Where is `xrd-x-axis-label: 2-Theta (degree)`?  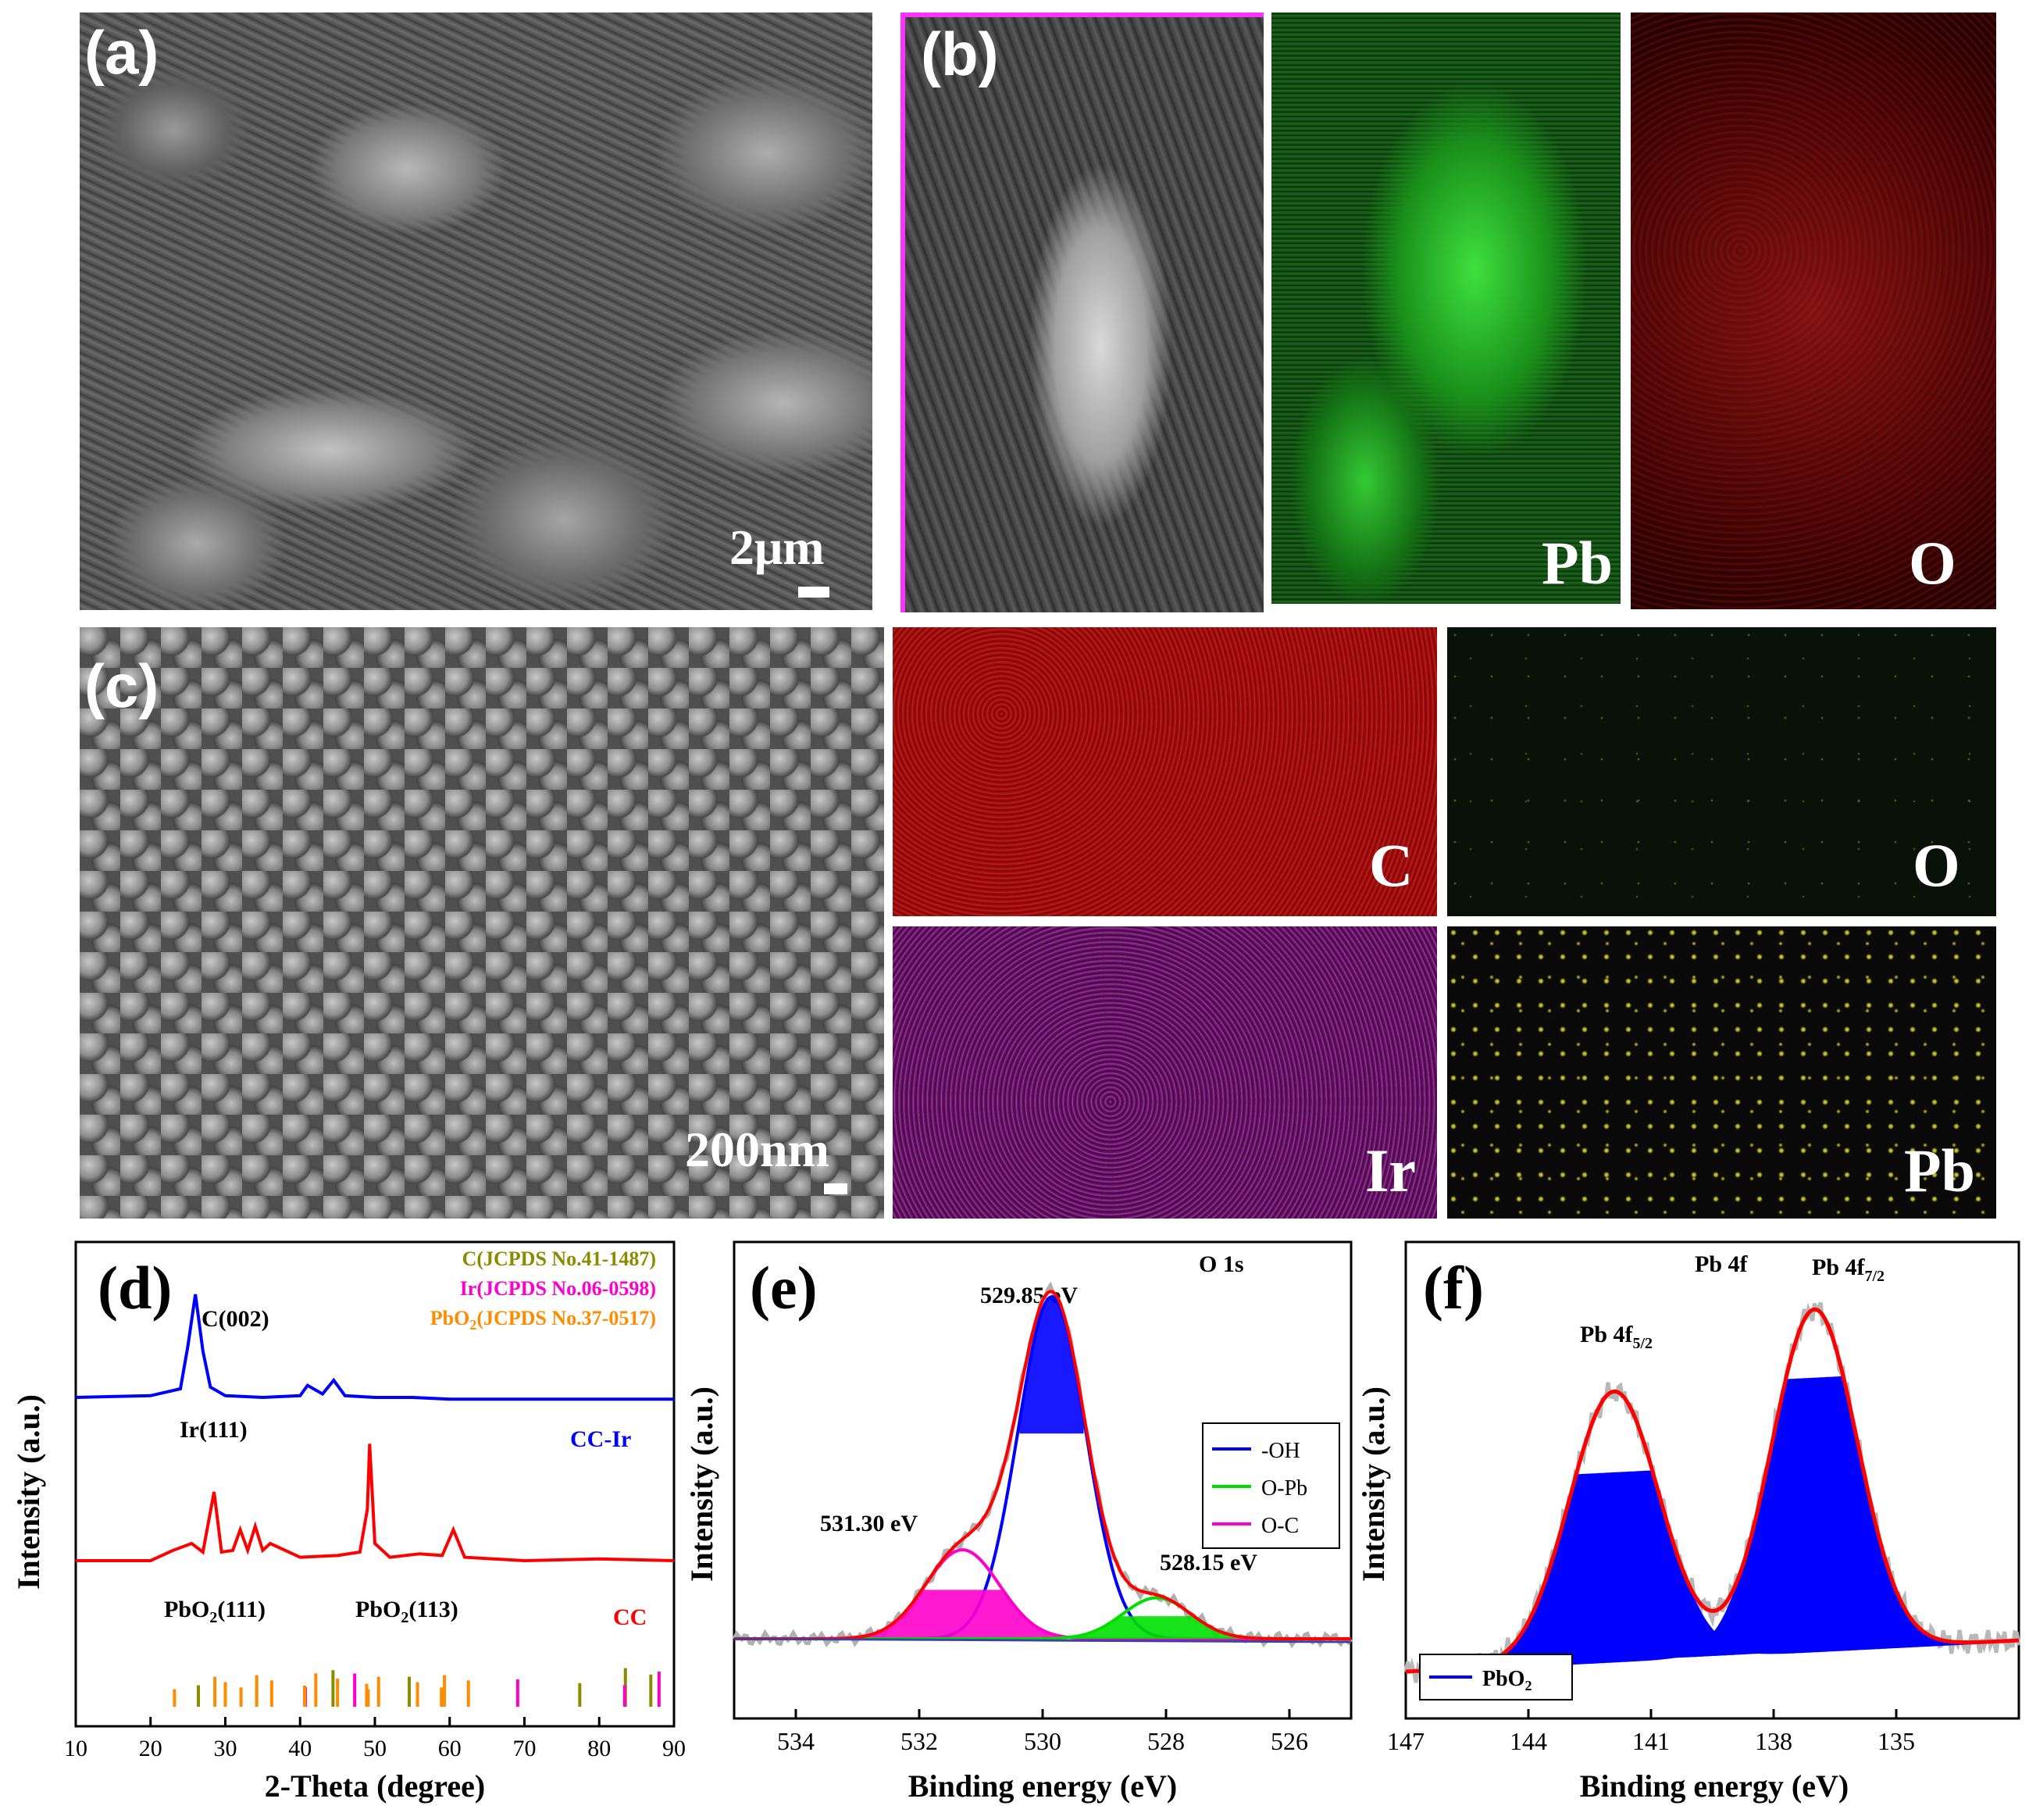
xrd-x-axis-label: 2-Theta (degree) is located at coordinates (375, 1786).